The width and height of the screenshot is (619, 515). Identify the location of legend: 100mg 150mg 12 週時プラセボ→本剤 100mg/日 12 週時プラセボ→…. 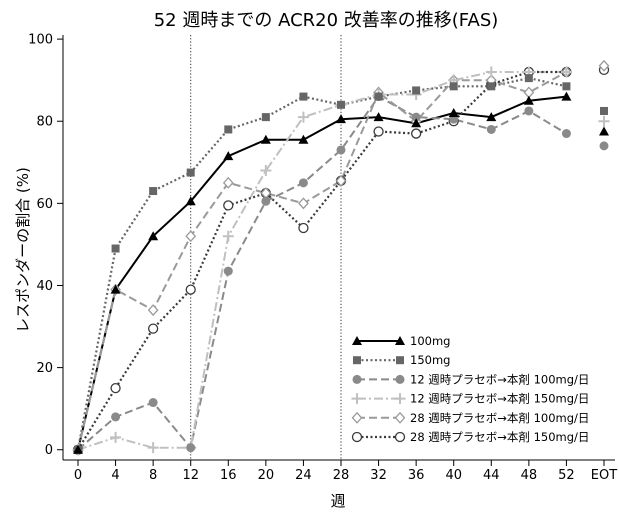
(471, 389).